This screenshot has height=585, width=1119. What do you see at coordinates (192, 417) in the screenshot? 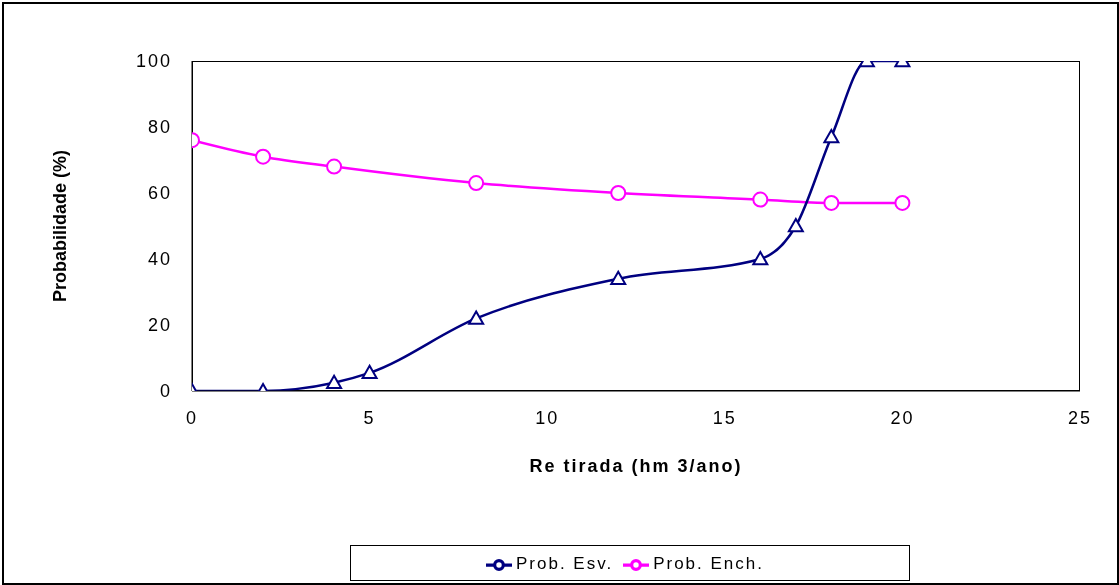
I see `x-tick-label: 0` at bounding box center [192, 417].